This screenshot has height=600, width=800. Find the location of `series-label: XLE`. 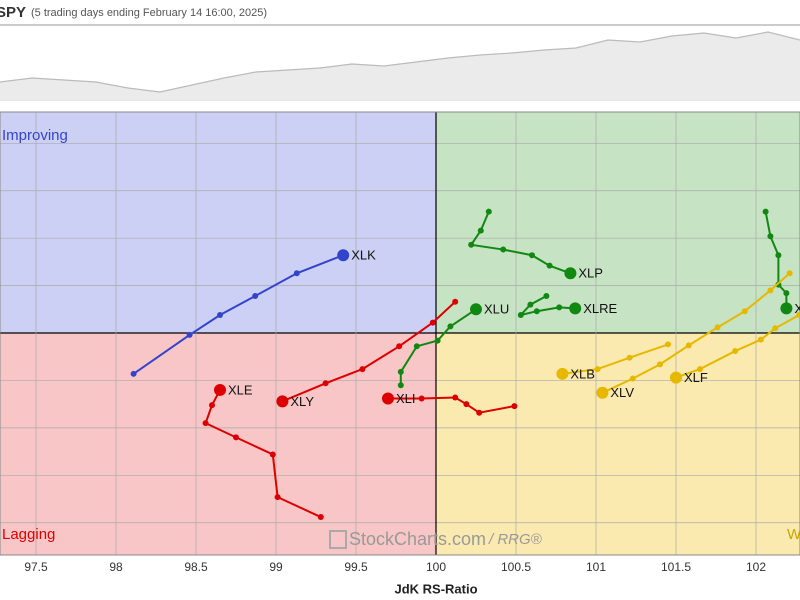

series-label: XLE is located at coordinates (240, 389).